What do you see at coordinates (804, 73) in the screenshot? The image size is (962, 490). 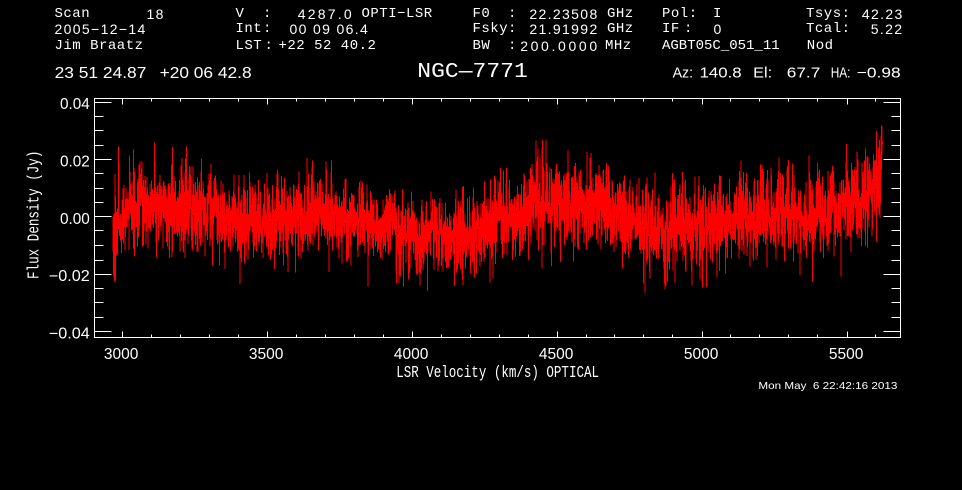 I see `svg-text: 67.7` at bounding box center [804, 73].